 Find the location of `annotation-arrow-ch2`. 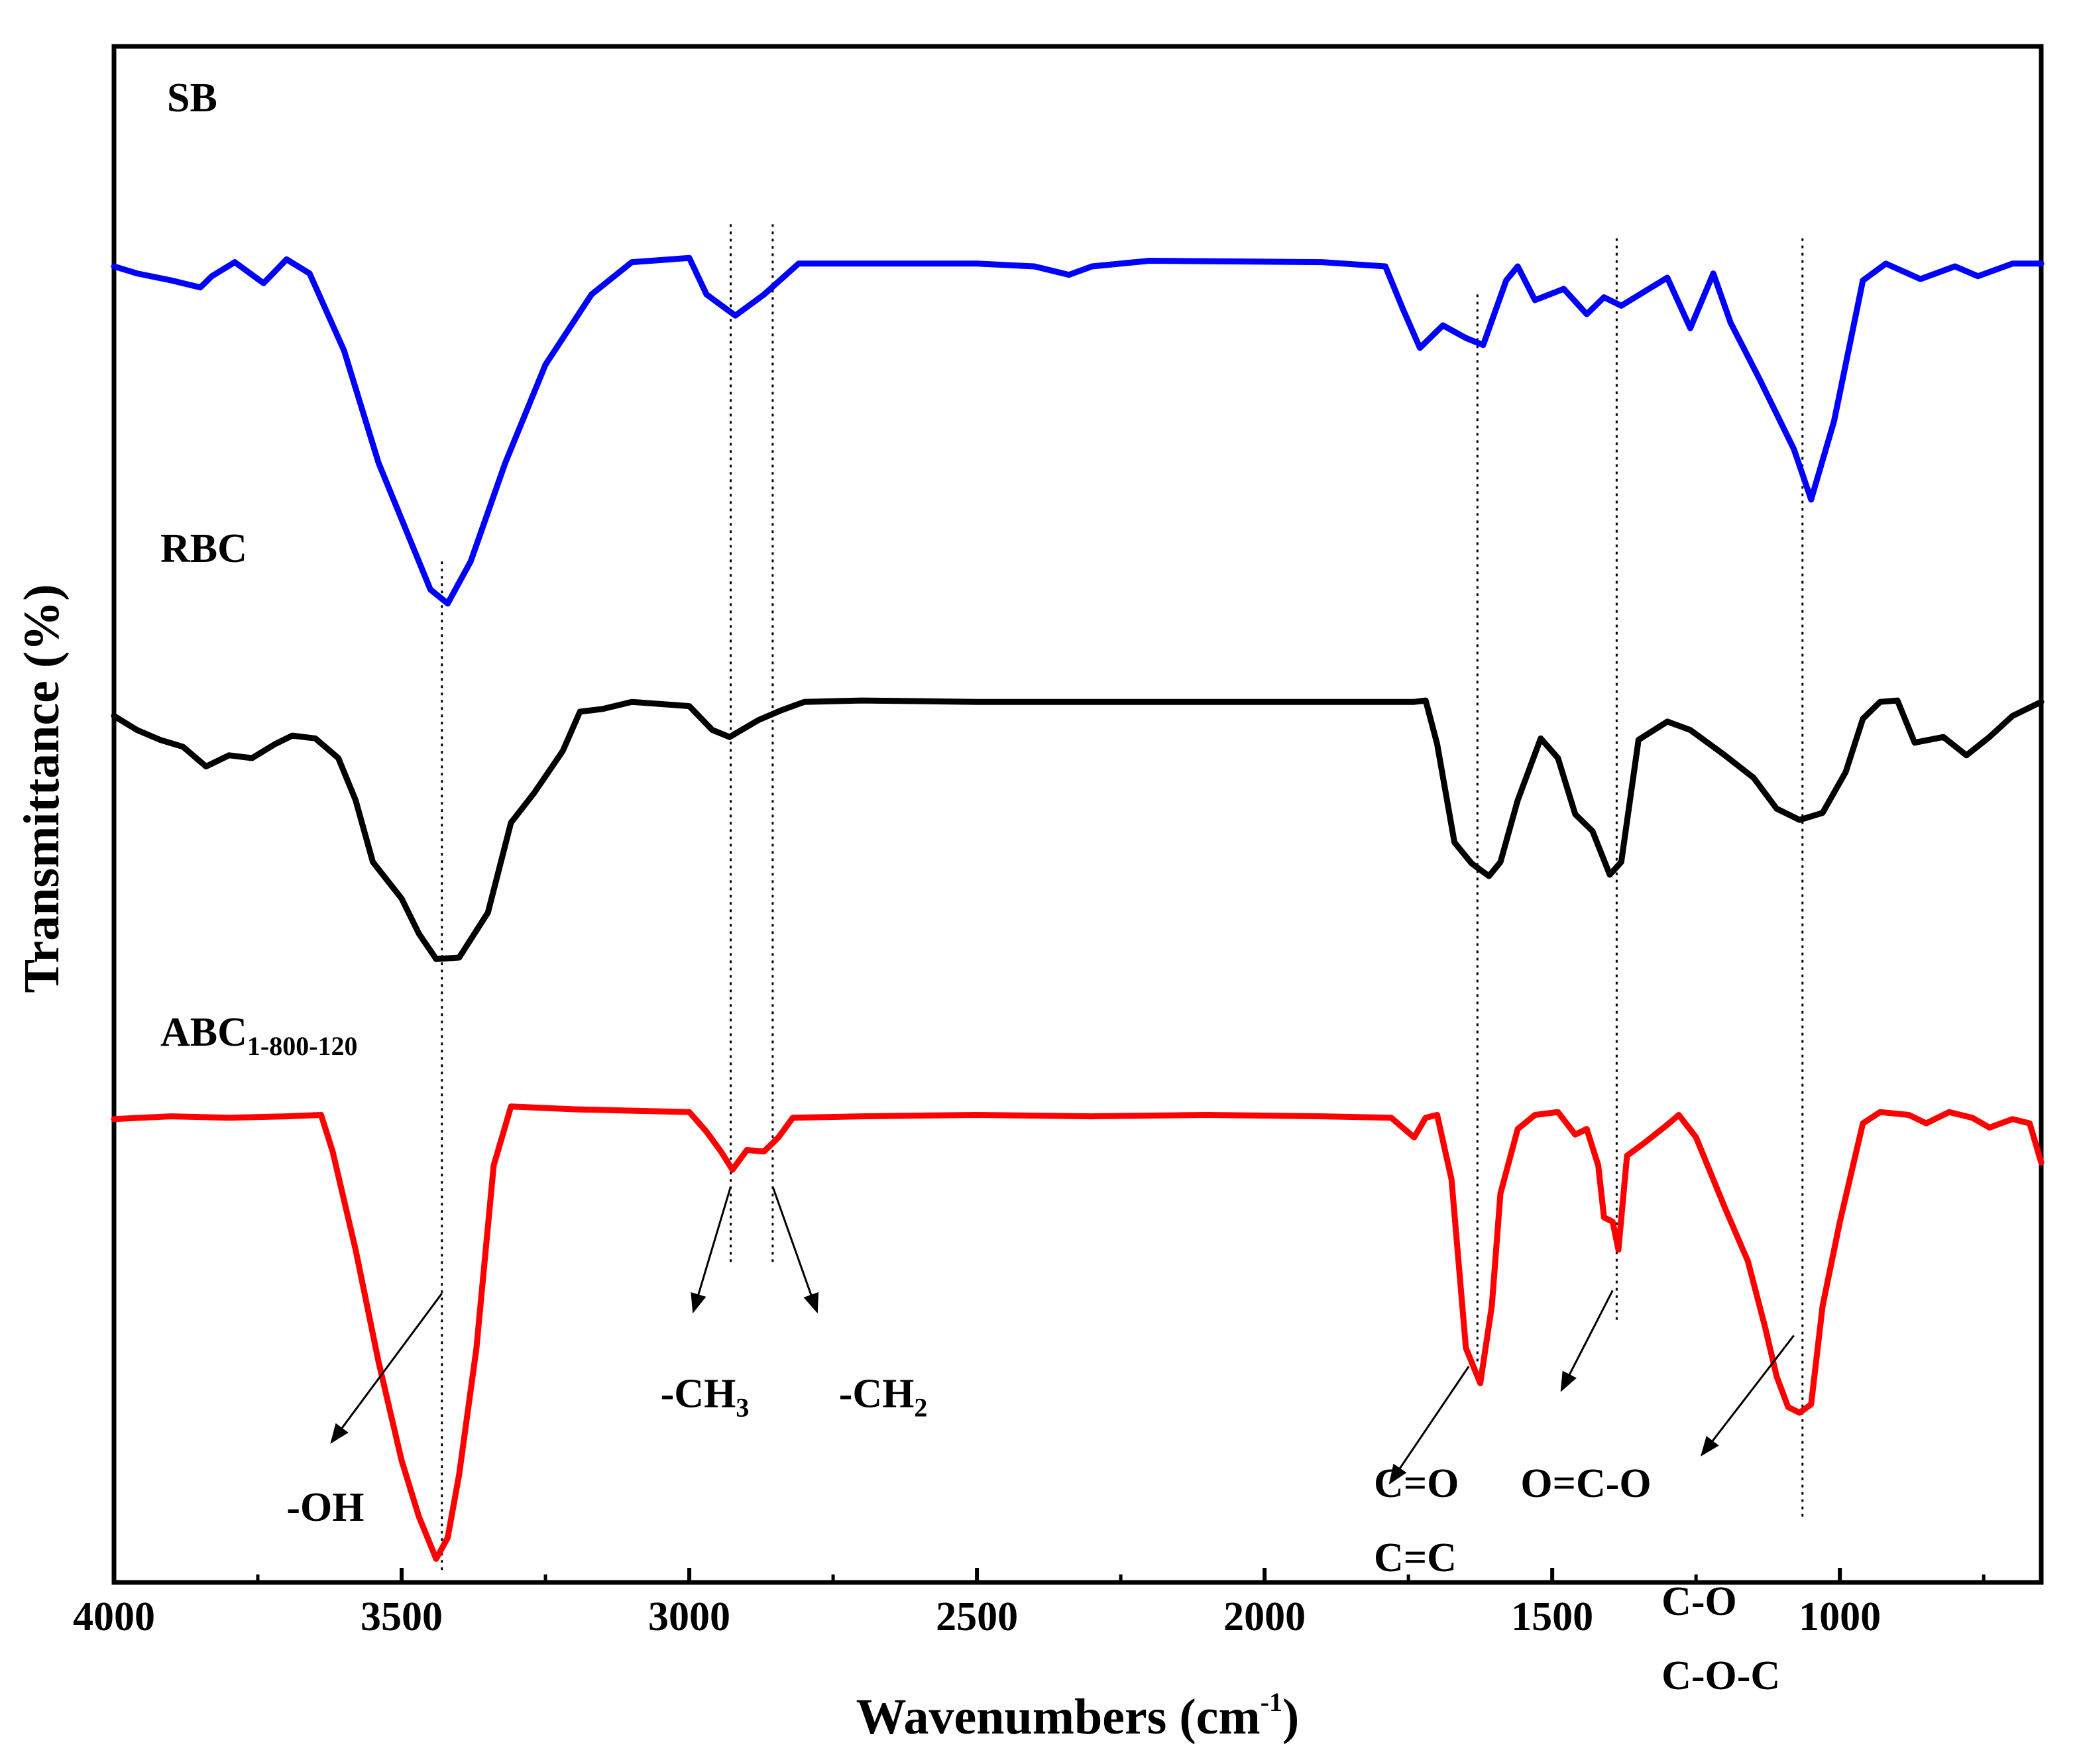

annotation-arrow-ch2 is located at coordinates (795, 1250).